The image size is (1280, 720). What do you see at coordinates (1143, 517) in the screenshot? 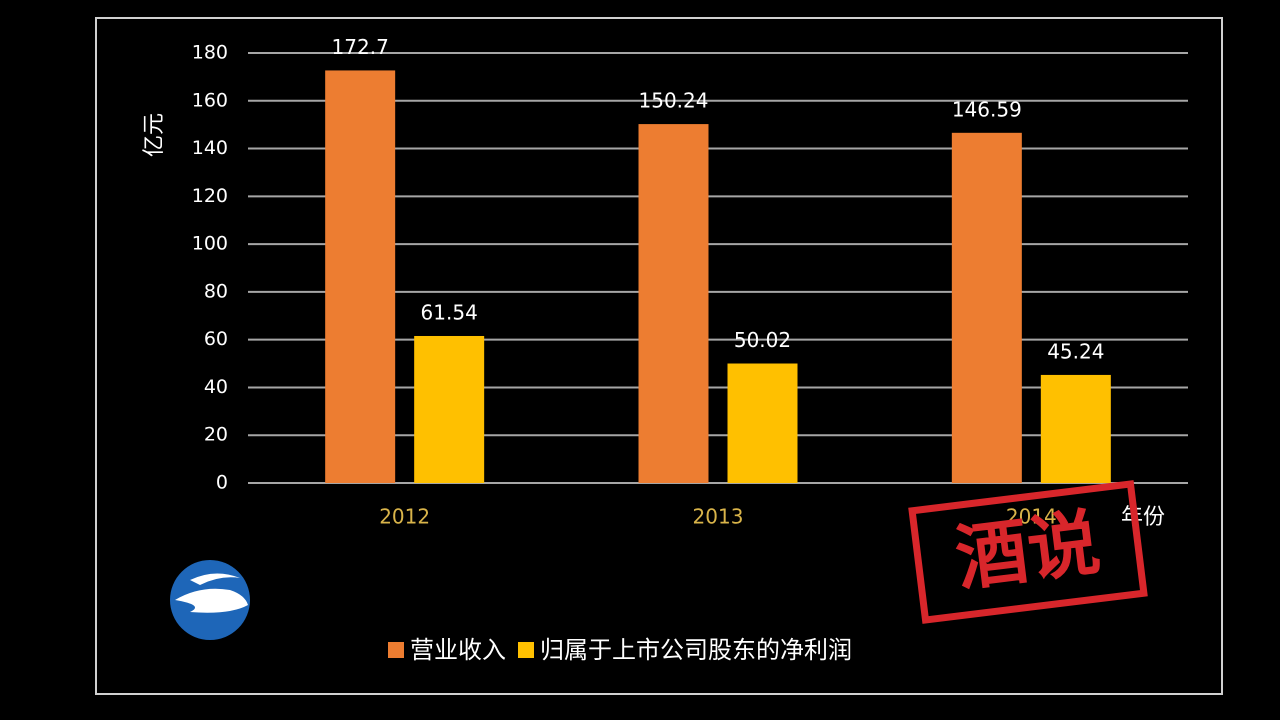
I see `x-axis-label: 年份` at bounding box center [1143, 517].